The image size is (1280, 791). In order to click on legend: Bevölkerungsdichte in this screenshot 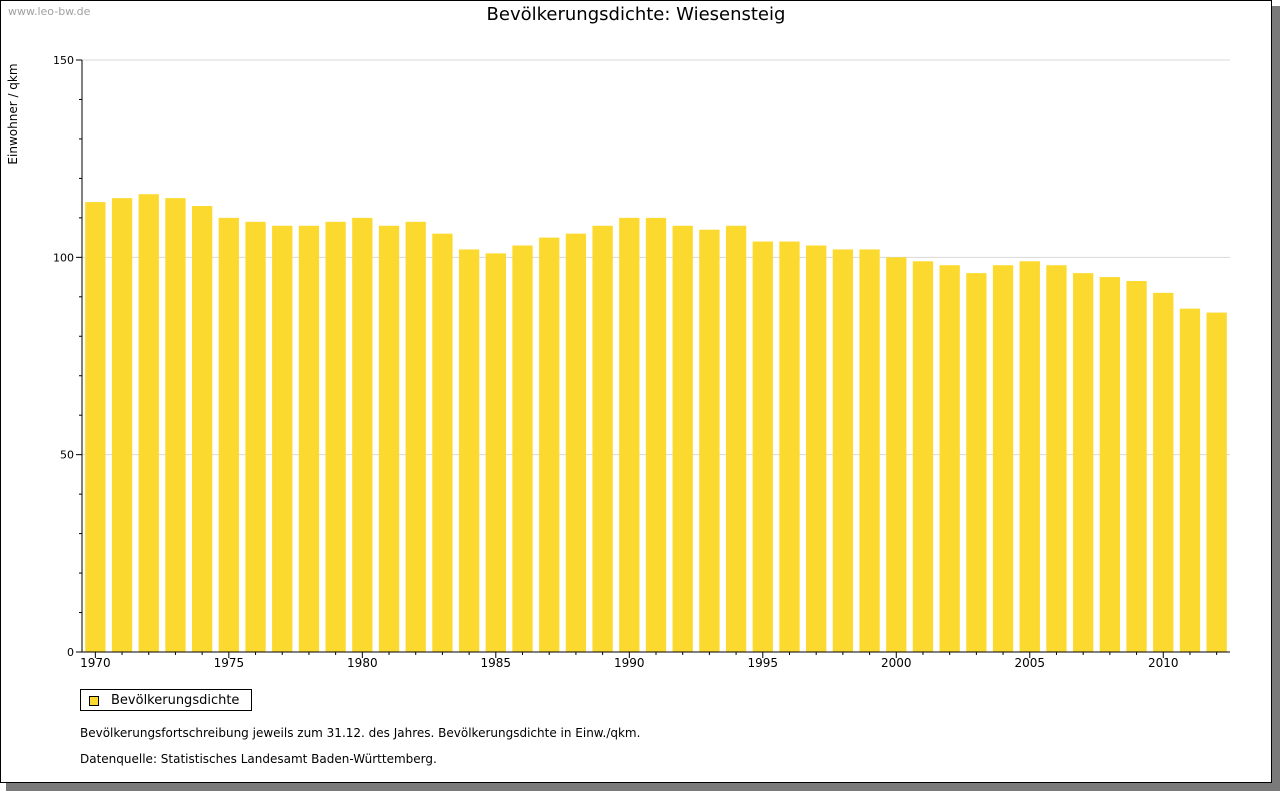, I will do `click(166, 700)`.